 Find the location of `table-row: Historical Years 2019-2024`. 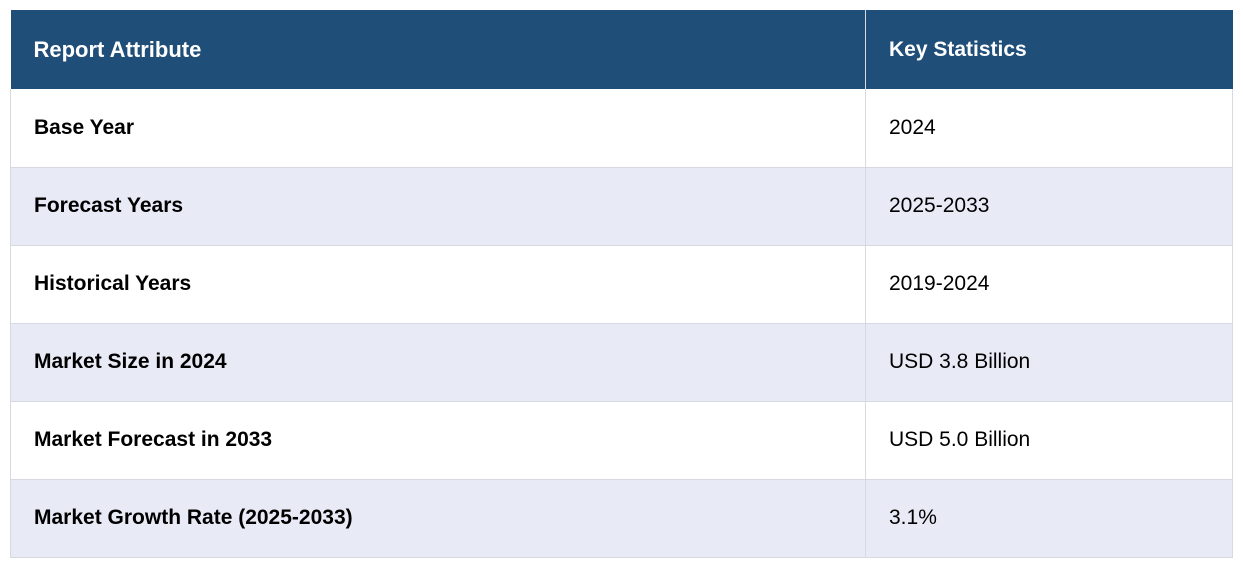

table-row: Historical Years 2019-2024 is located at coordinates (621, 284).